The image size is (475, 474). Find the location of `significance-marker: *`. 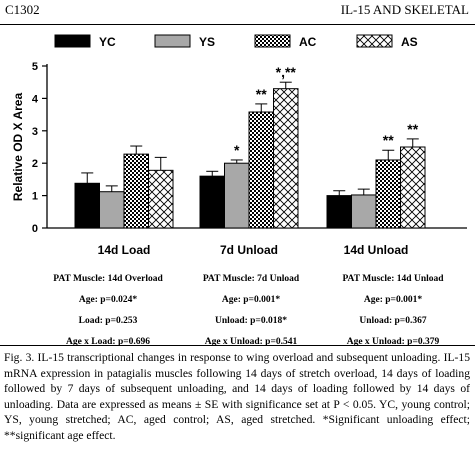

significance-marker: * is located at coordinates (237, 150).